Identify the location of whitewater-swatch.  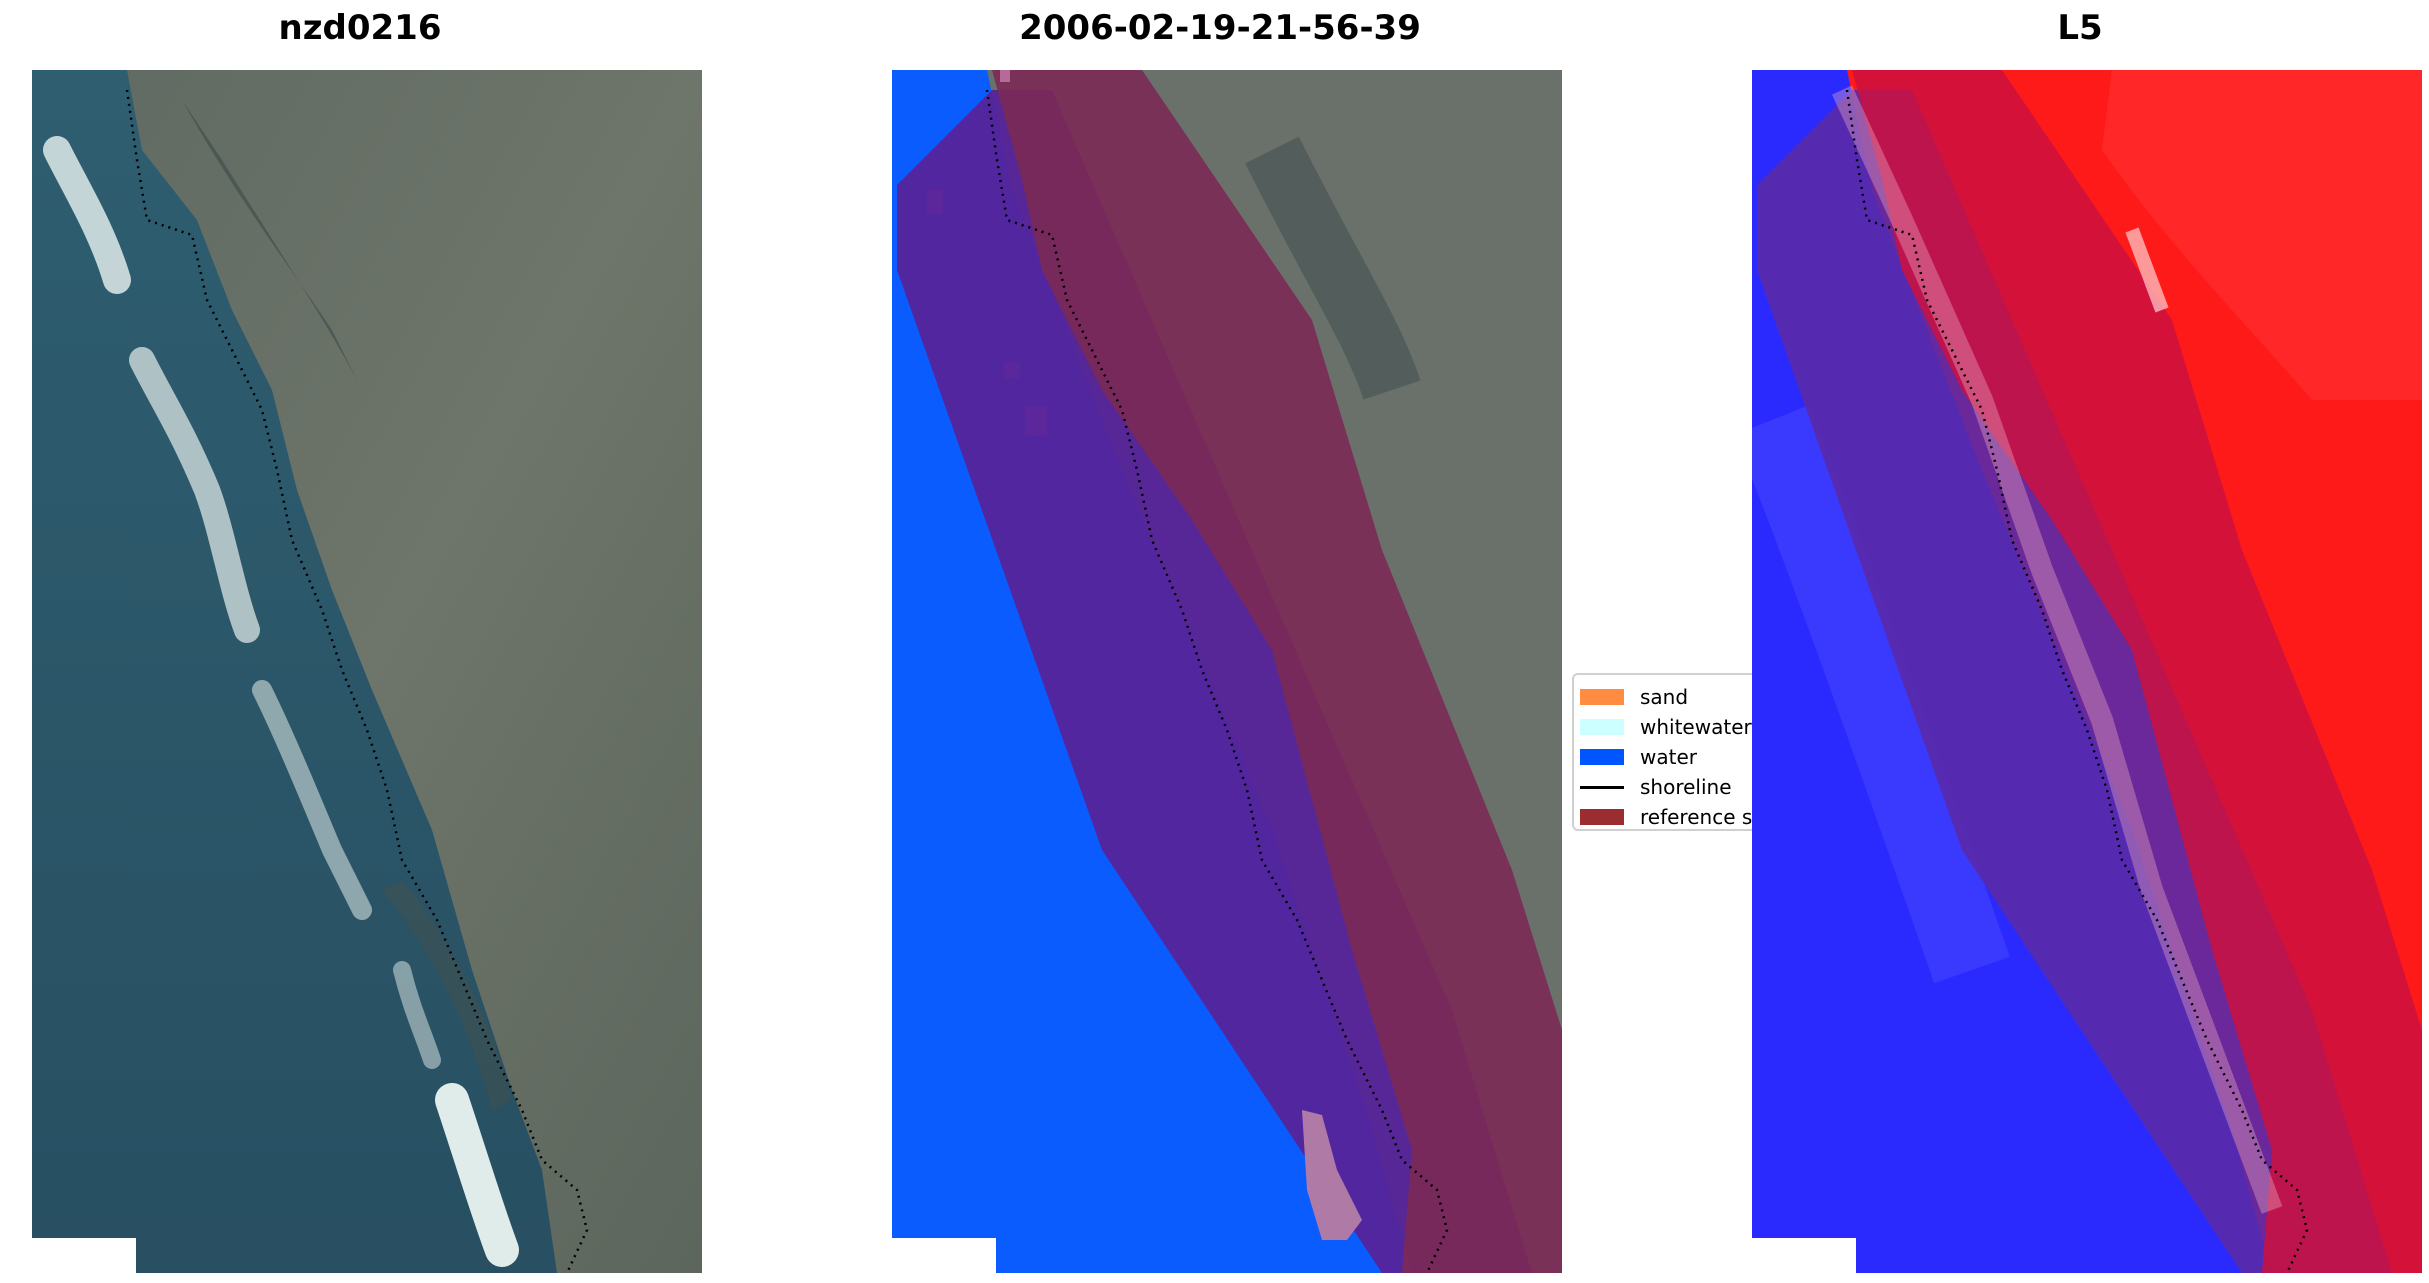
(1602, 727).